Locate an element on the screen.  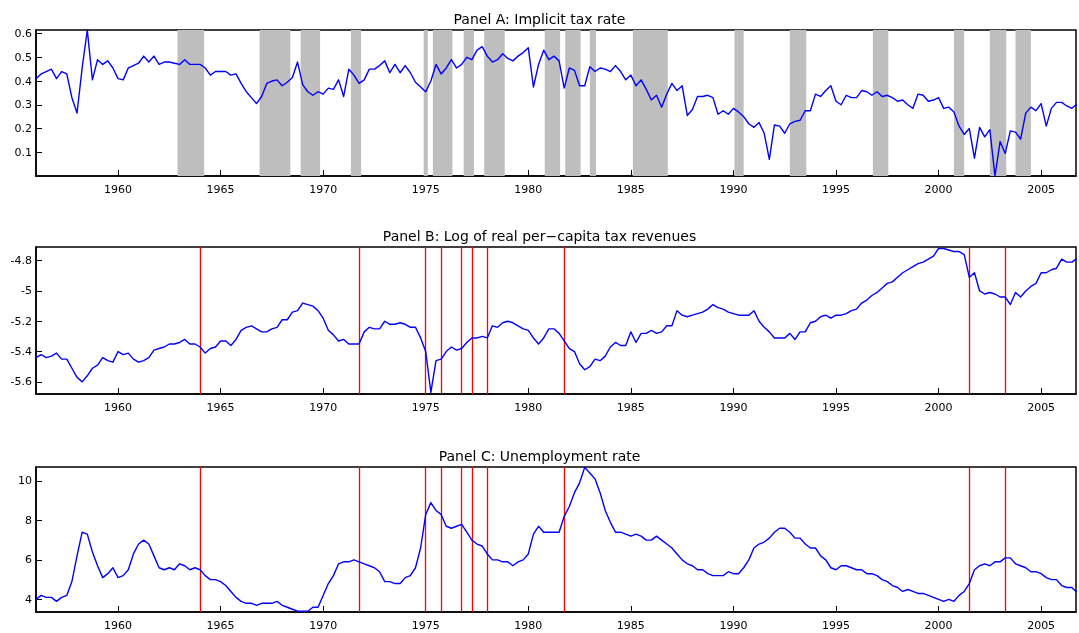
y-tick-label: 0.4 is located at coordinates (23, 81).